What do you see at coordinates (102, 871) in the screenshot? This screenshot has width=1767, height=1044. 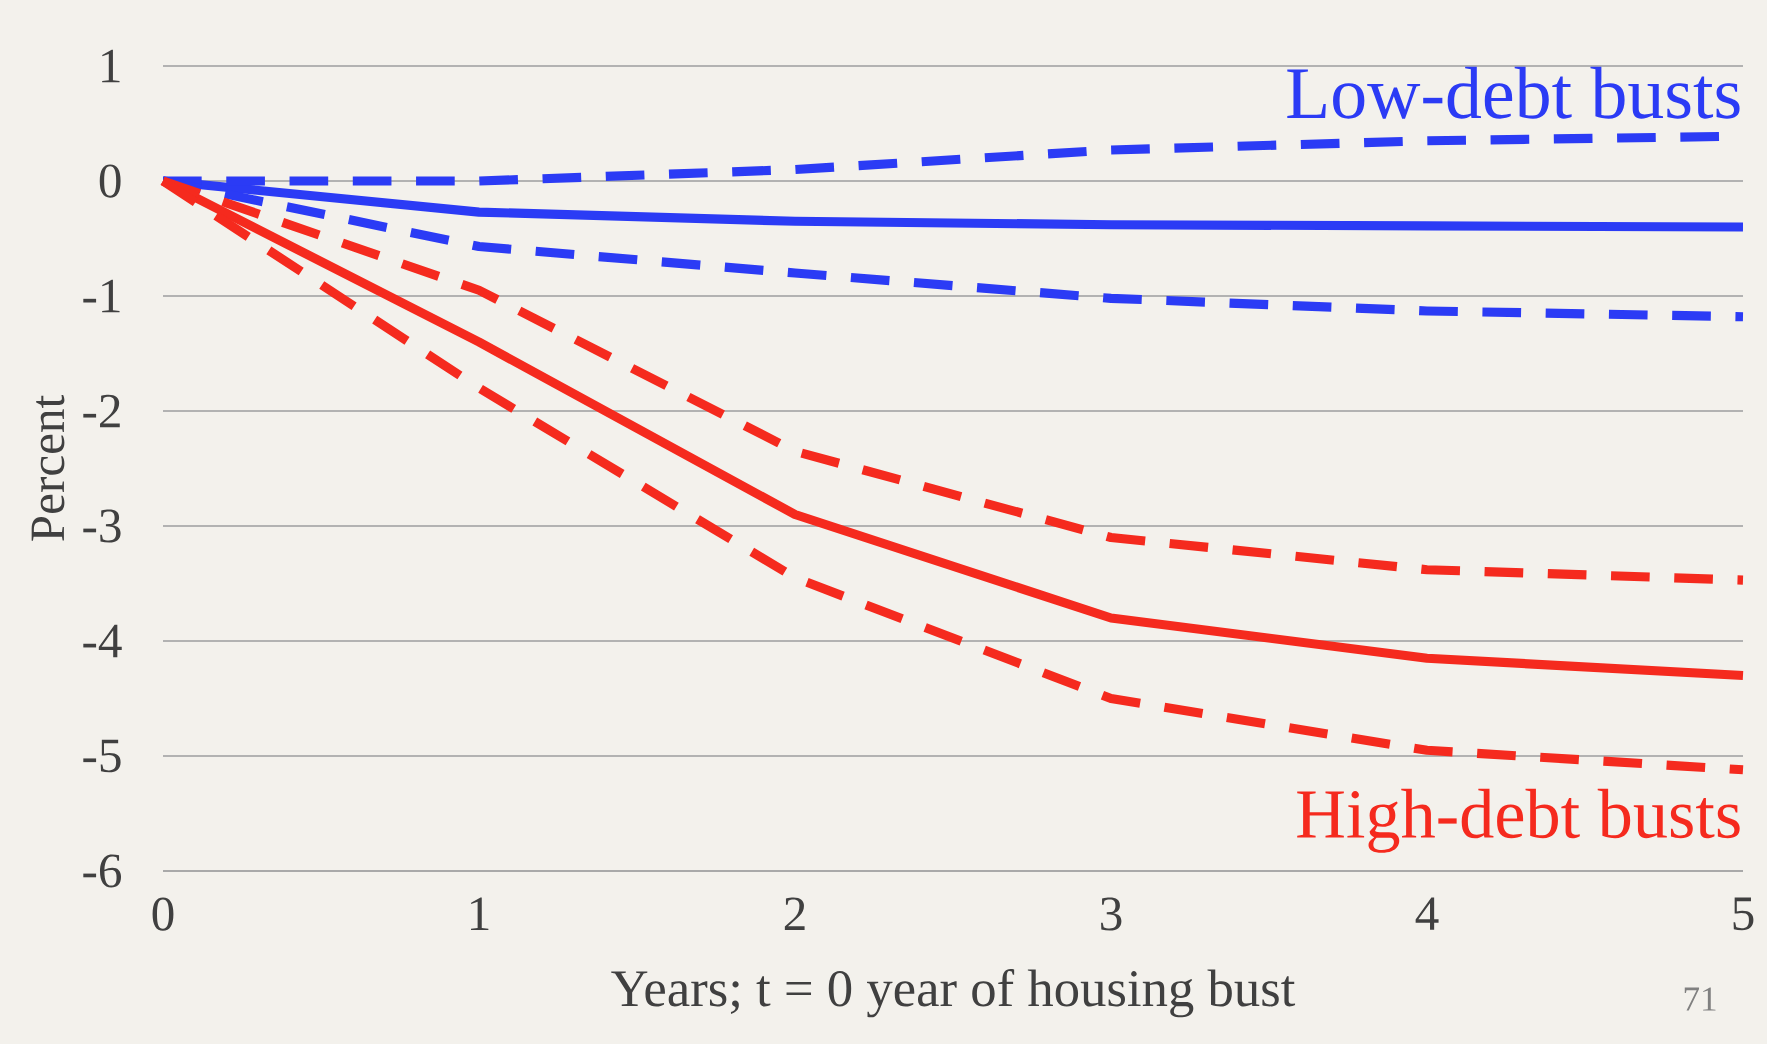 I see `y-tick-label: -6` at bounding box center [102, 871].